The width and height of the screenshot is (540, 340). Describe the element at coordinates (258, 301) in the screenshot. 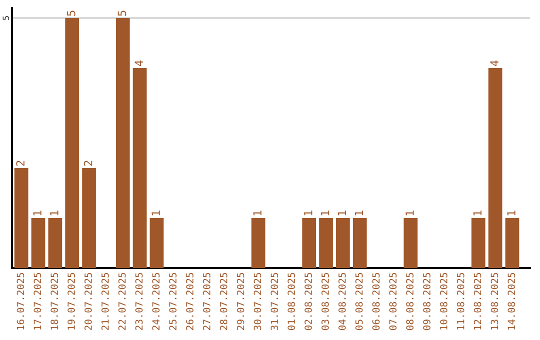

I see `x-tick-label: 30.07.2025` at that location.